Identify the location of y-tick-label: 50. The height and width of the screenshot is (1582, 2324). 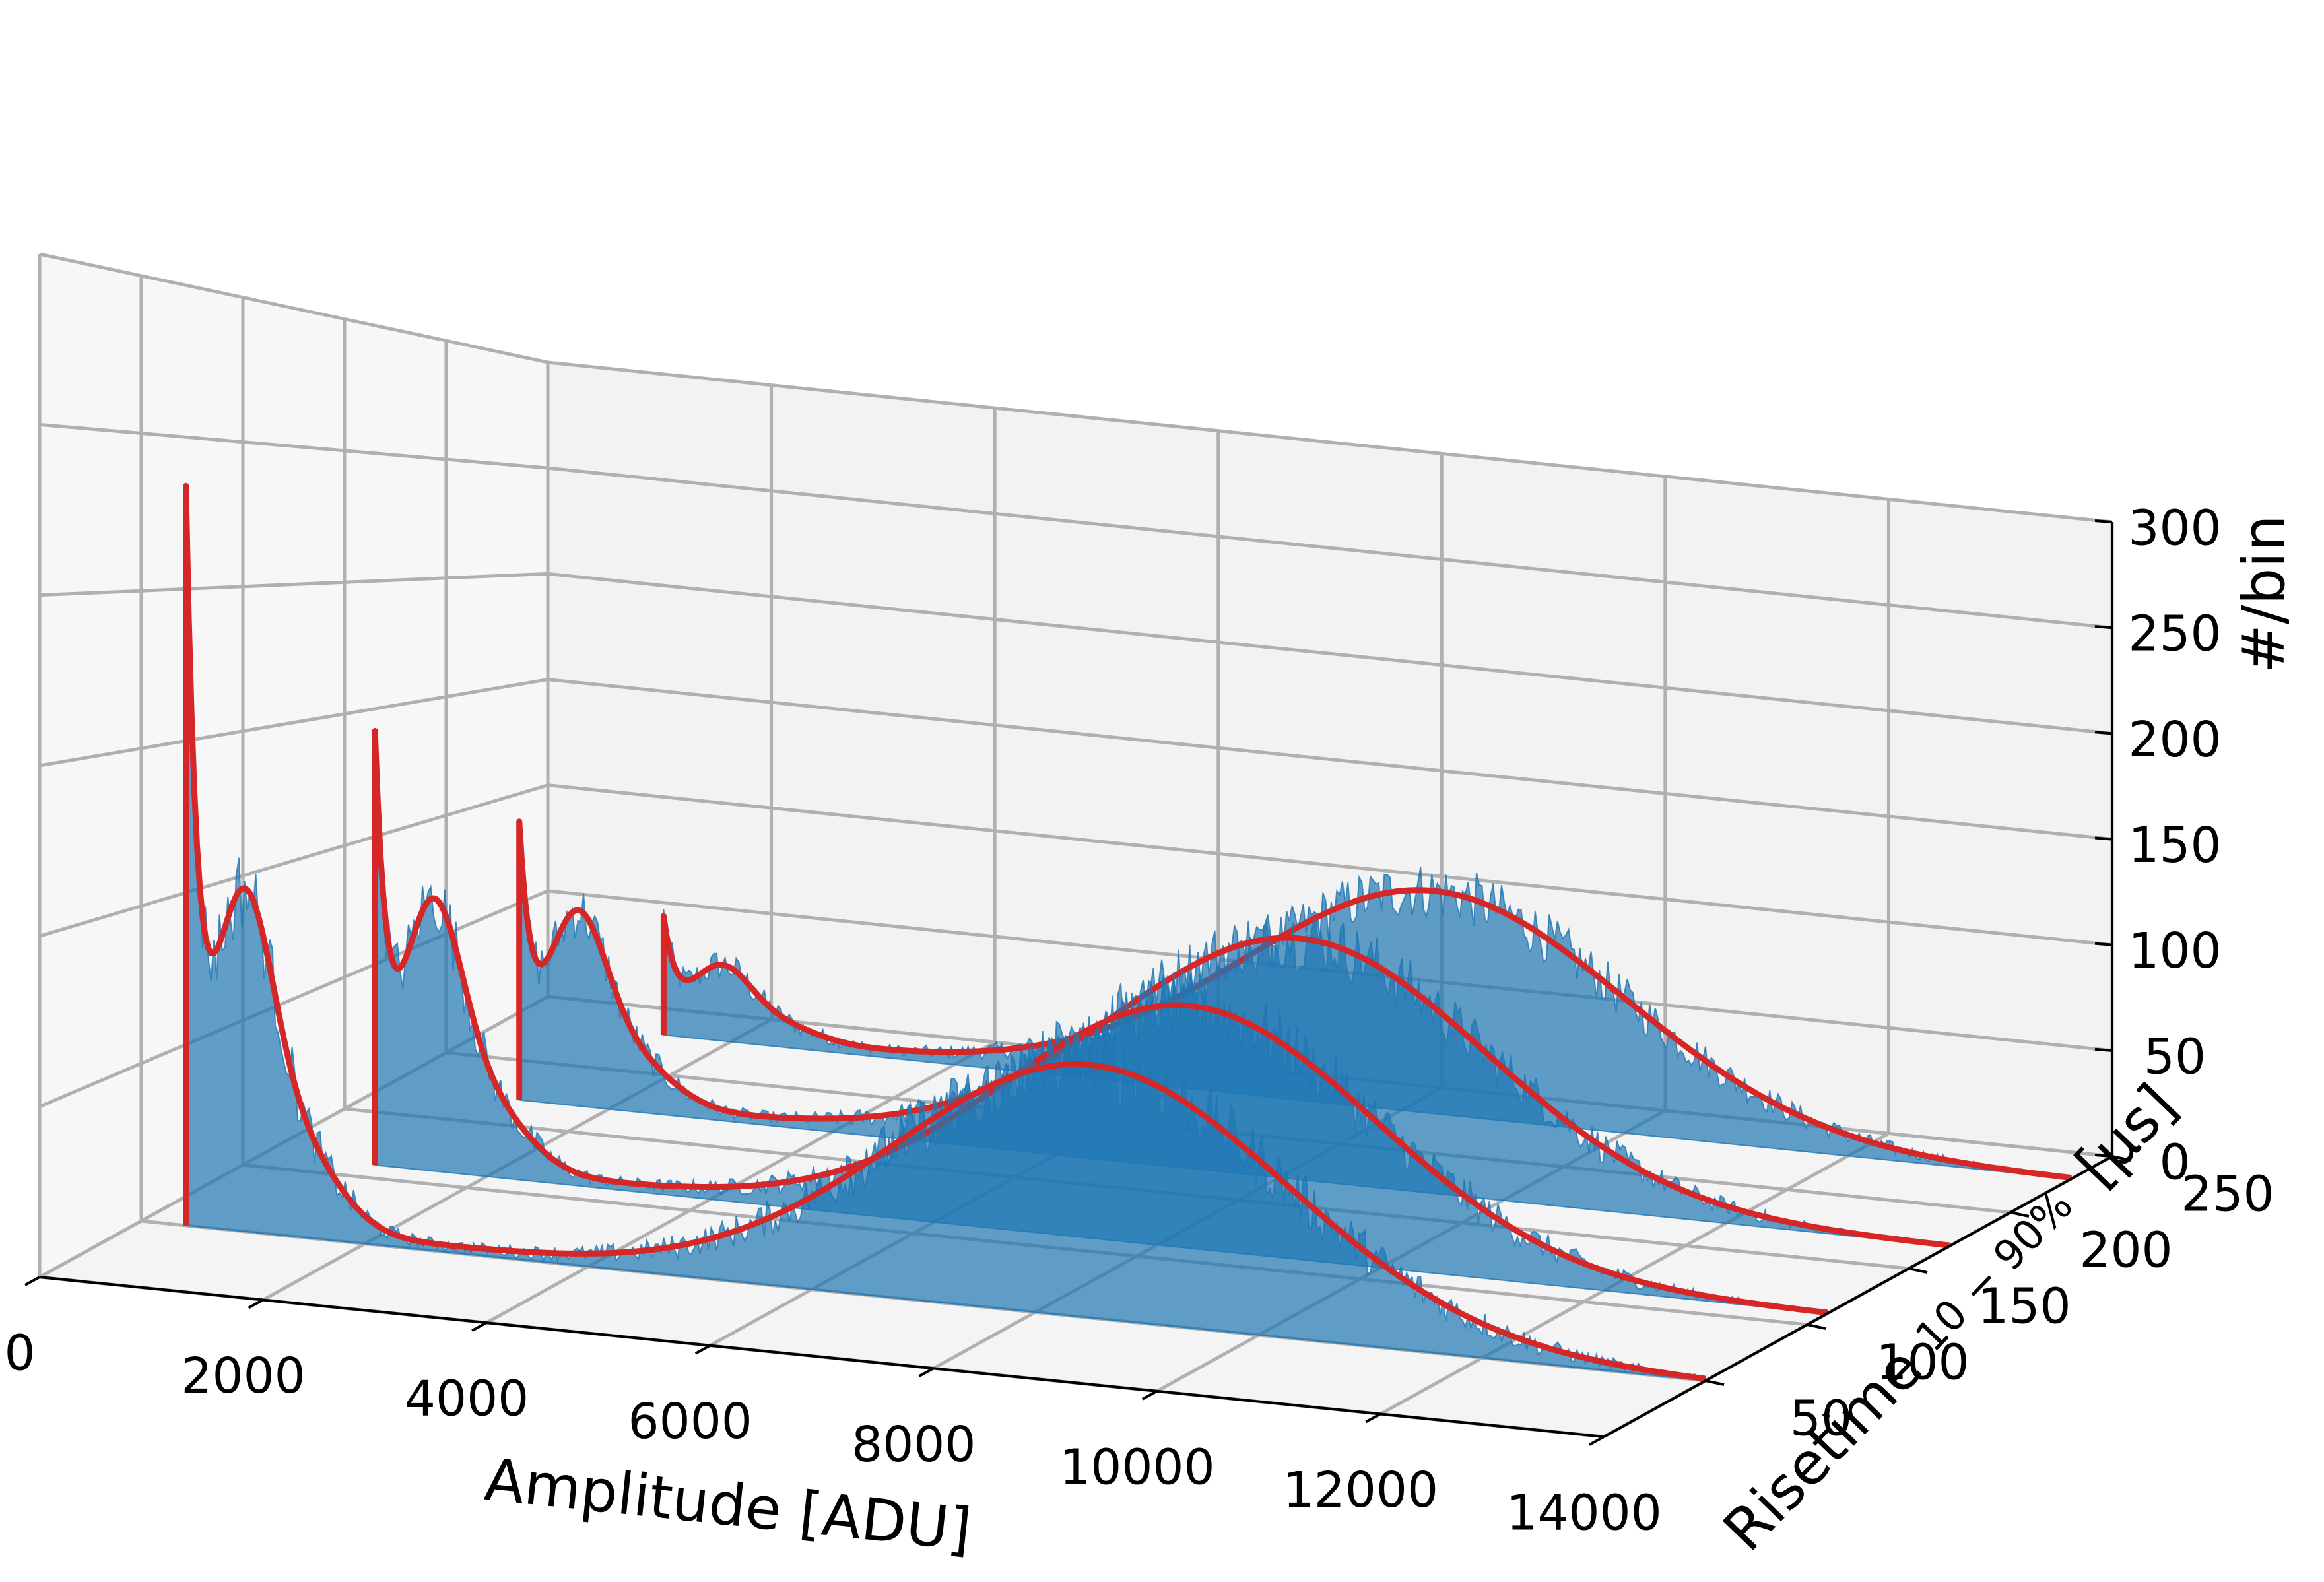
(1821, 1419).